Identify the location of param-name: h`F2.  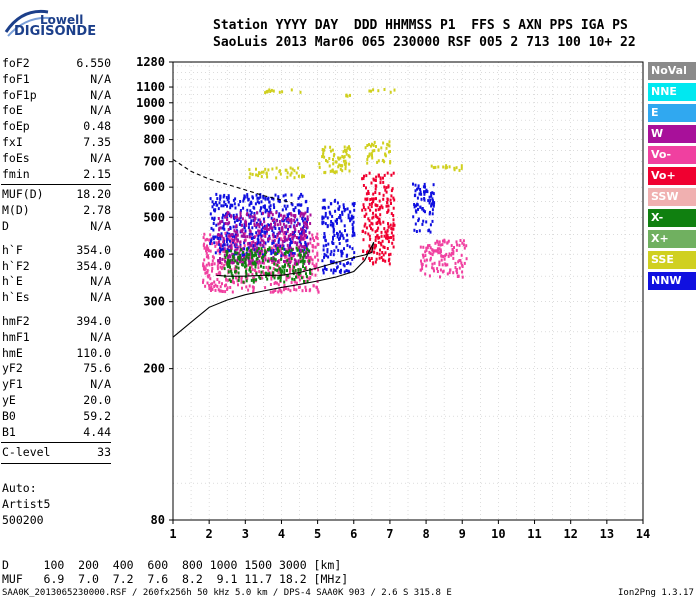
(16, 265).